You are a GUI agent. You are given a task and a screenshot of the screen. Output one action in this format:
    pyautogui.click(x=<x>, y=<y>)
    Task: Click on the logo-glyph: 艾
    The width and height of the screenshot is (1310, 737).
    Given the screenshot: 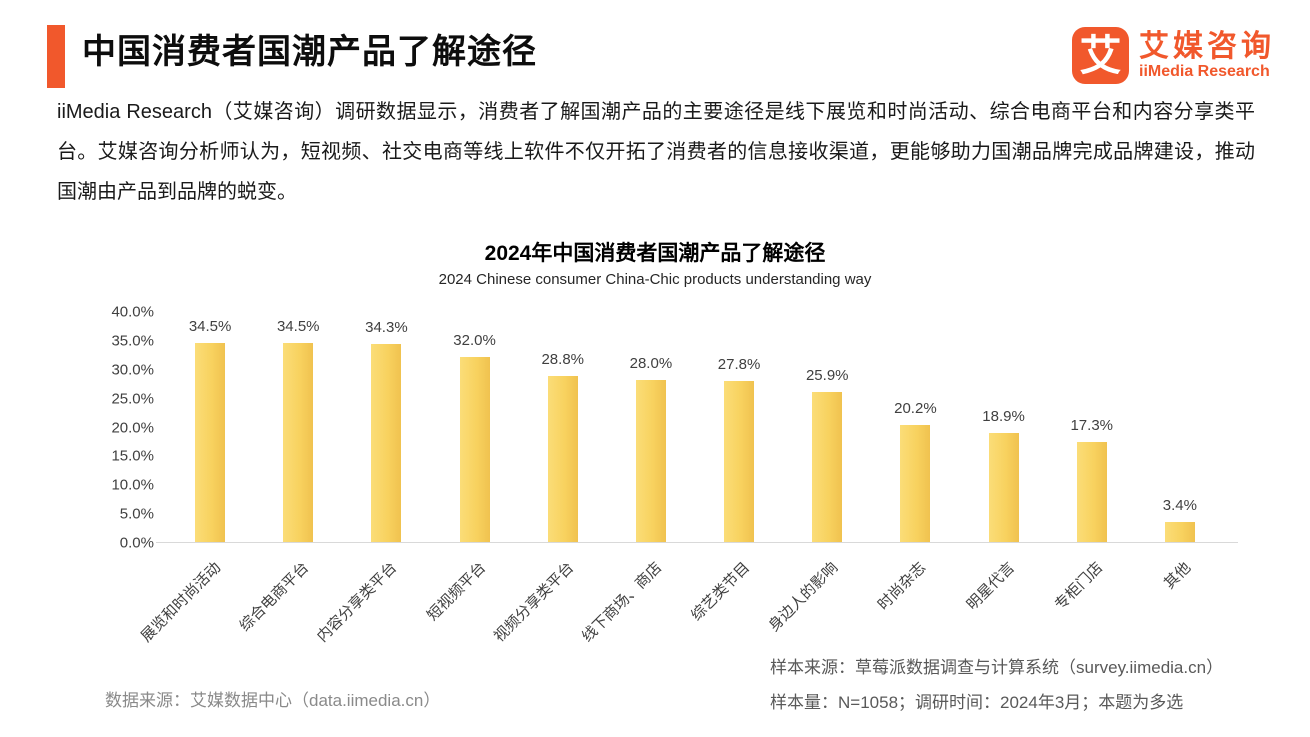 What is the action you would take?
    pyautogui.click(x=1100, y=55)
    